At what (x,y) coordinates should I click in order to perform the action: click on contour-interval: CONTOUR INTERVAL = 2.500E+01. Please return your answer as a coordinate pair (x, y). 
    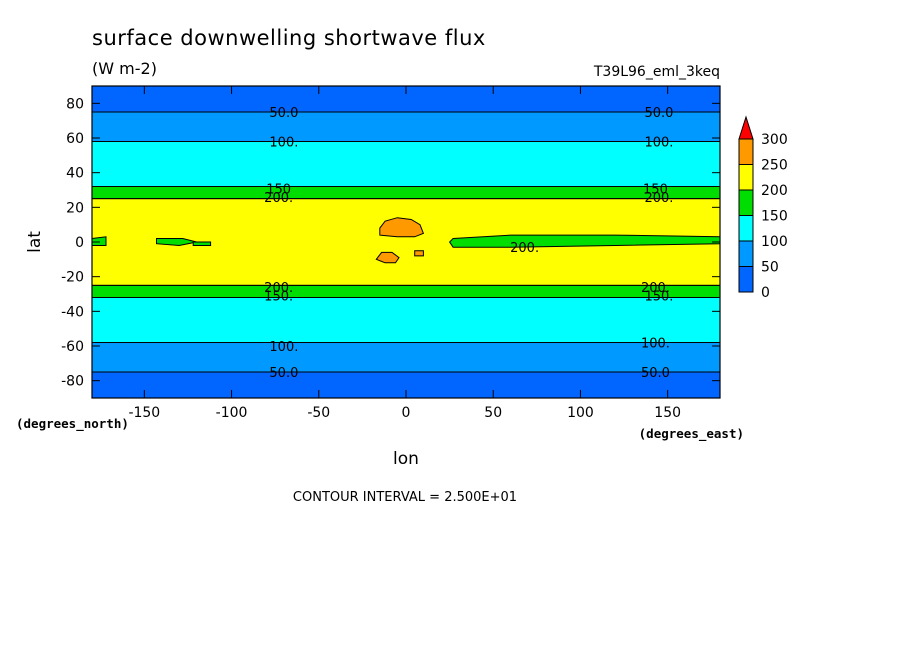
    Looking at the image, I should click on (405, 497).